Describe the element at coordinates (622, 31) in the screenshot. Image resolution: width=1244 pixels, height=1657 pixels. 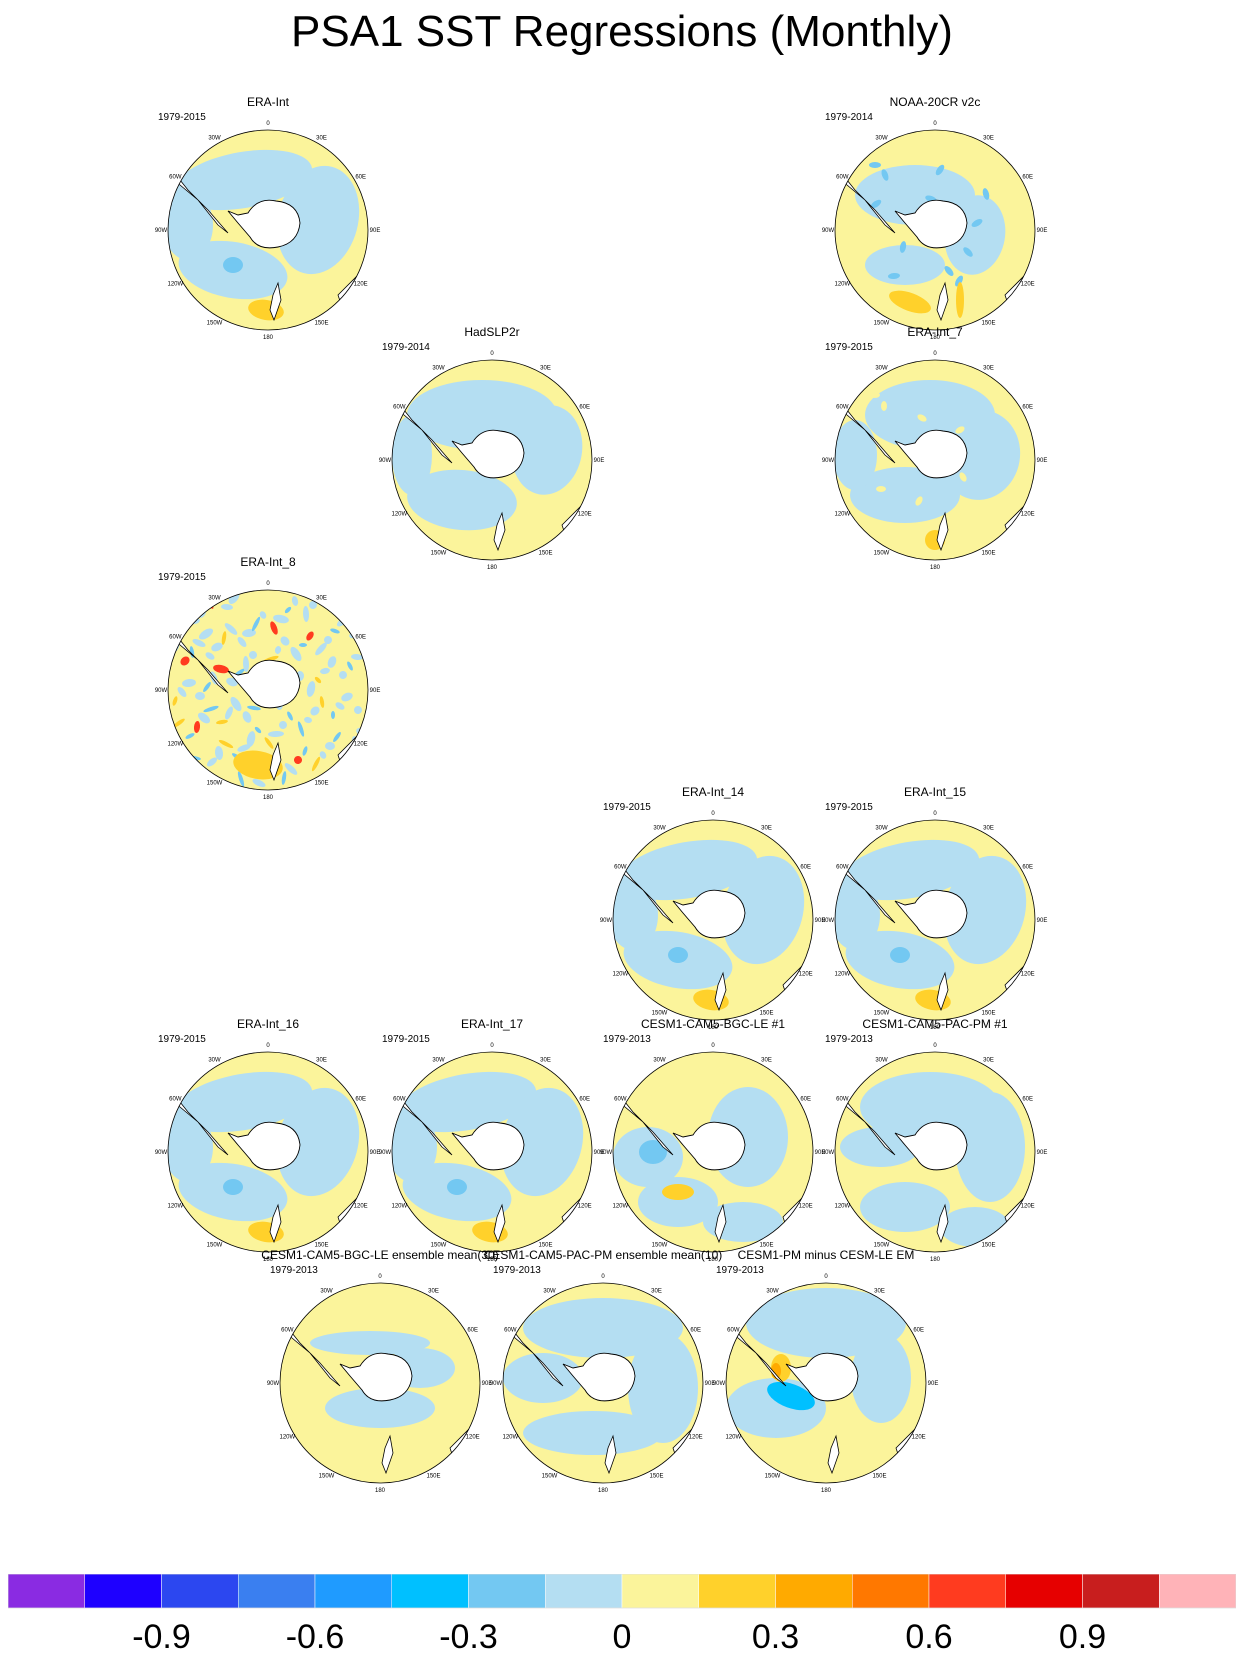
I see `figure-title: PSA1 SST Regressions (Monthly)` at that location.